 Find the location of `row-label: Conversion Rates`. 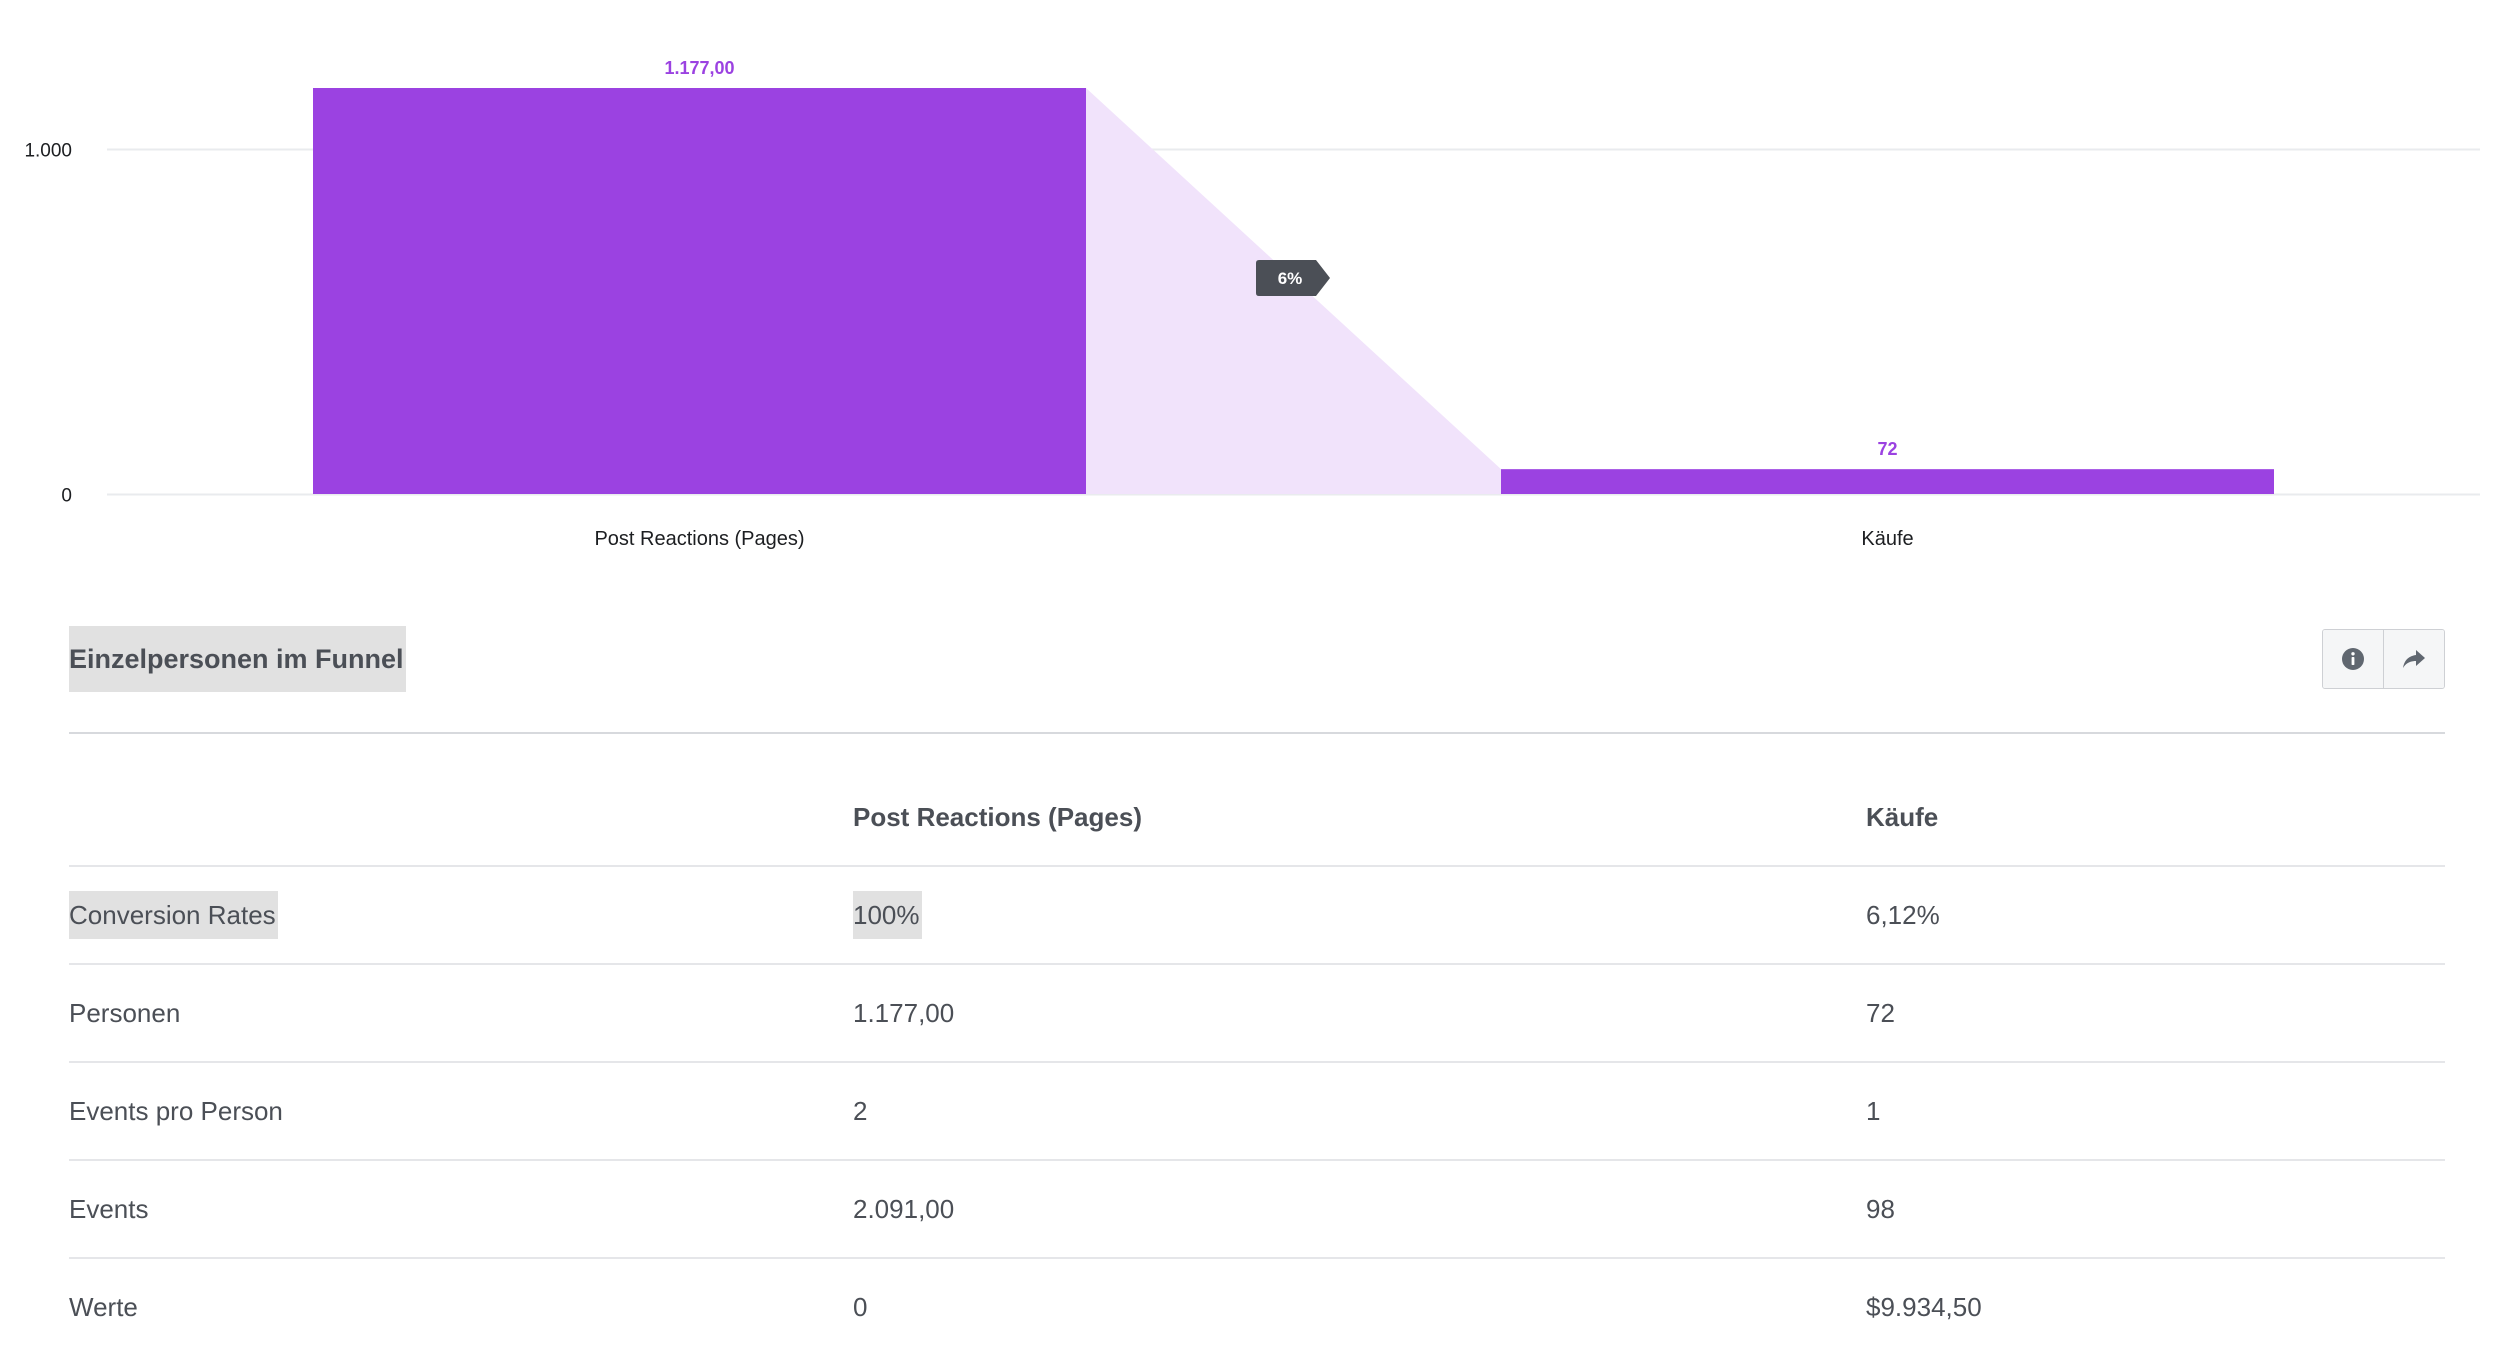

row-label: Conversion Rates is located at coordinates (461, 915).